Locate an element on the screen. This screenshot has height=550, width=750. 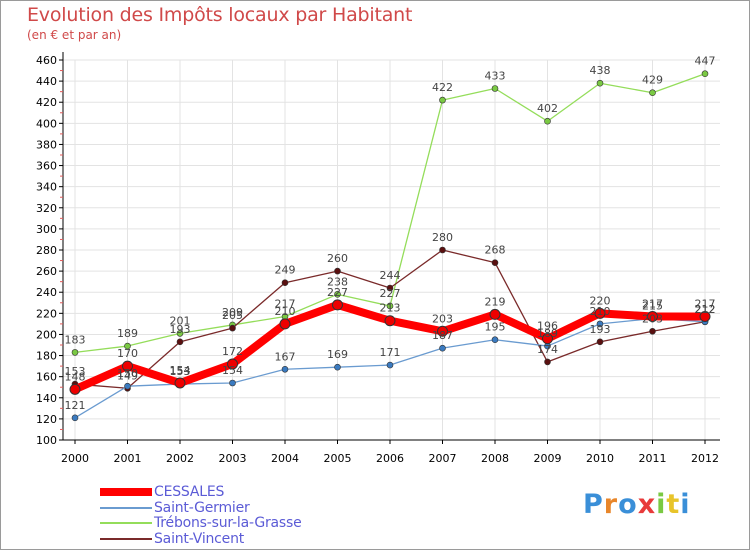
legend-label: Trébons-sur-la-Grasse is located at coordinates (228, 523).